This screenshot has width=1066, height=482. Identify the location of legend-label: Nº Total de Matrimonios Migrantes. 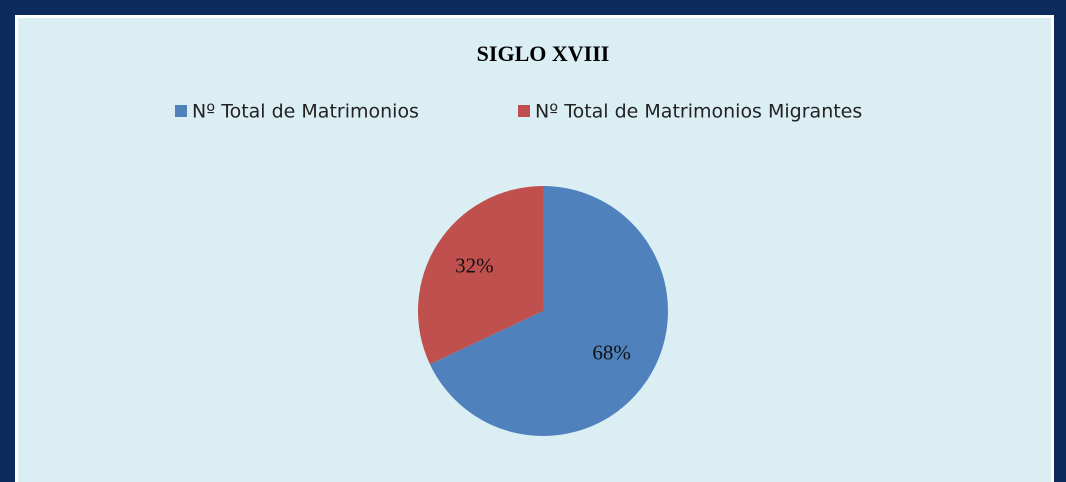
(698, 112).